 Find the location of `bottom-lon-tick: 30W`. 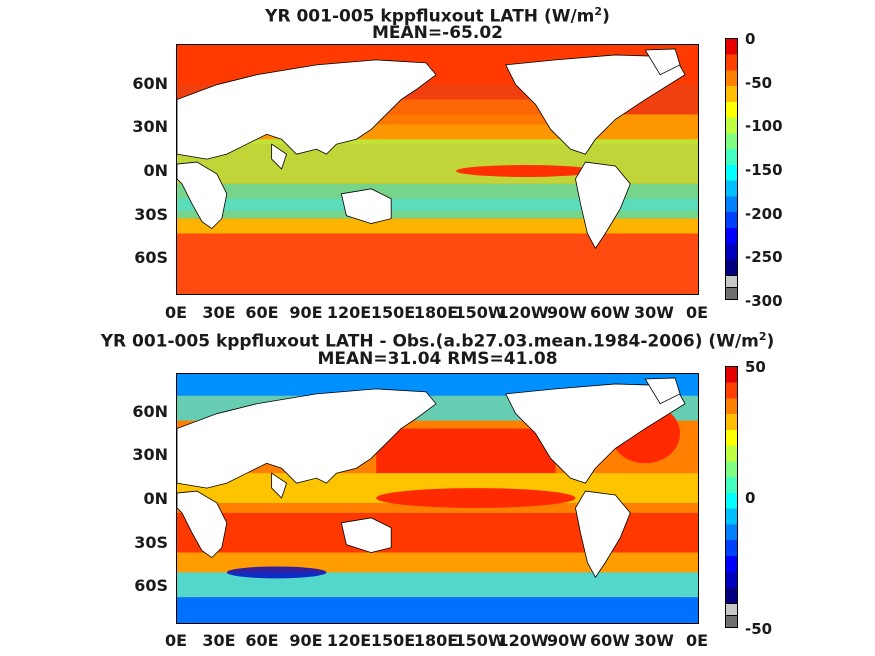

bottom-lon-tick: 30W is located at coordinates (654, 640).